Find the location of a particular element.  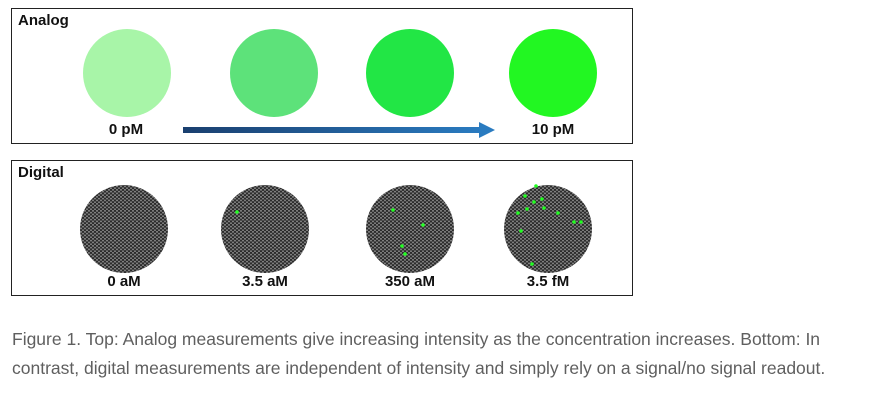

analog-label-end: 10 pM is located at coordinates (553, 129).